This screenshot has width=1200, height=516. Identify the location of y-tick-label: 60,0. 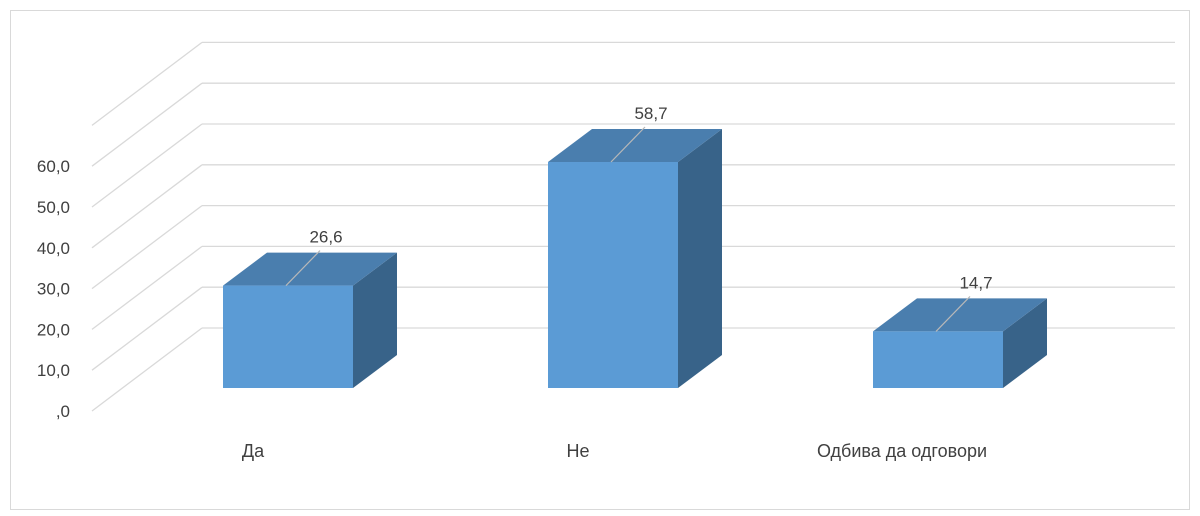
(53, 166).